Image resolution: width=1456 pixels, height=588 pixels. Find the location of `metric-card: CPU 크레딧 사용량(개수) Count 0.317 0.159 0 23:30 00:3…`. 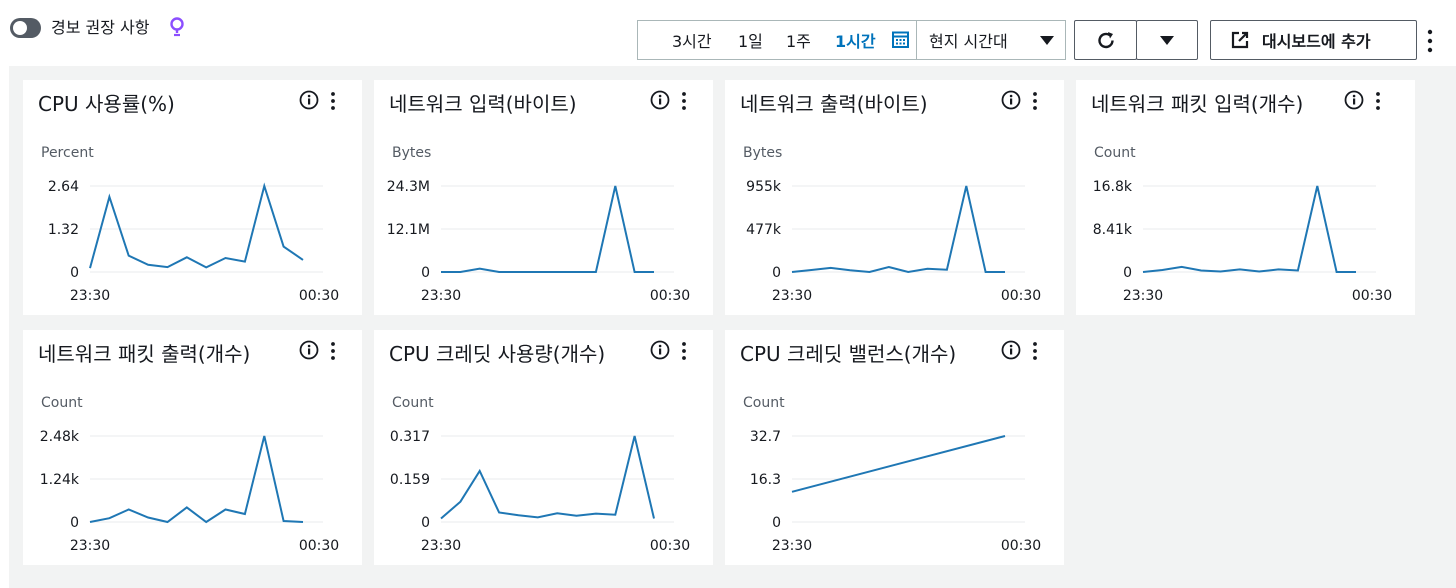

metric-card: CPU 크레딧 사용량(개수) Count 0.317 0.159 0 23:30 00:3… is located at coordinates (543, 447).